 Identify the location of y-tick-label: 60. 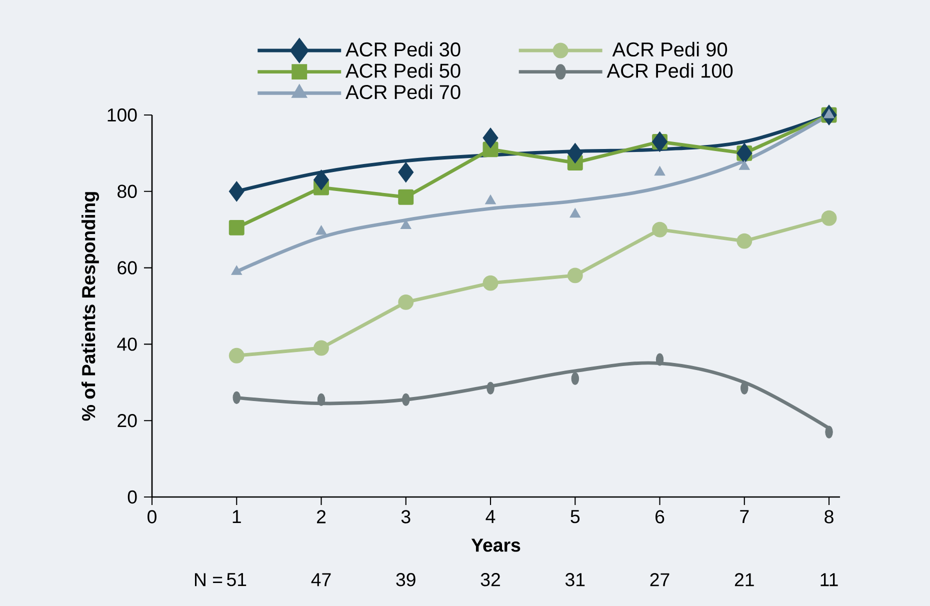
(127, 267).